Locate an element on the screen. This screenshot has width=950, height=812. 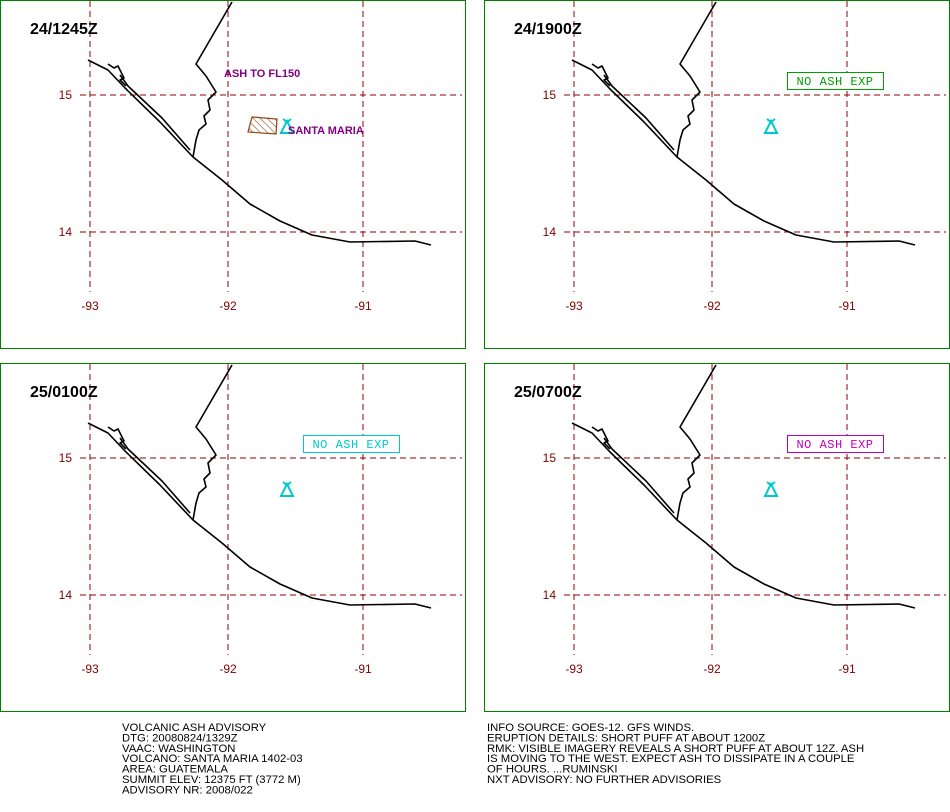
advisory-line: INFO SOURCE: GOES-12. GFS WINDS. is located at coordinates (590, 728).